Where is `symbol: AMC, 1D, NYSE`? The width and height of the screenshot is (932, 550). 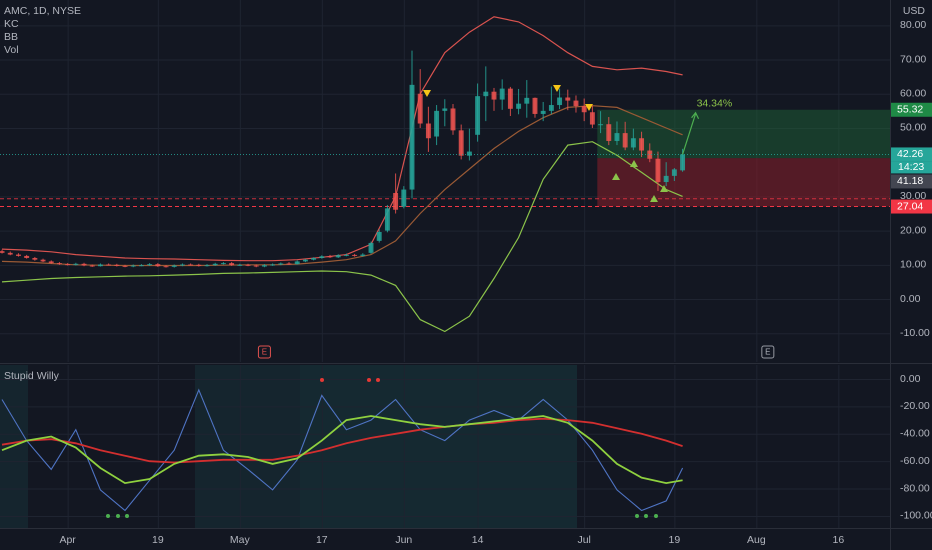
symbol: AMC, 1D, NYSE is located at coordinates (42, 11).